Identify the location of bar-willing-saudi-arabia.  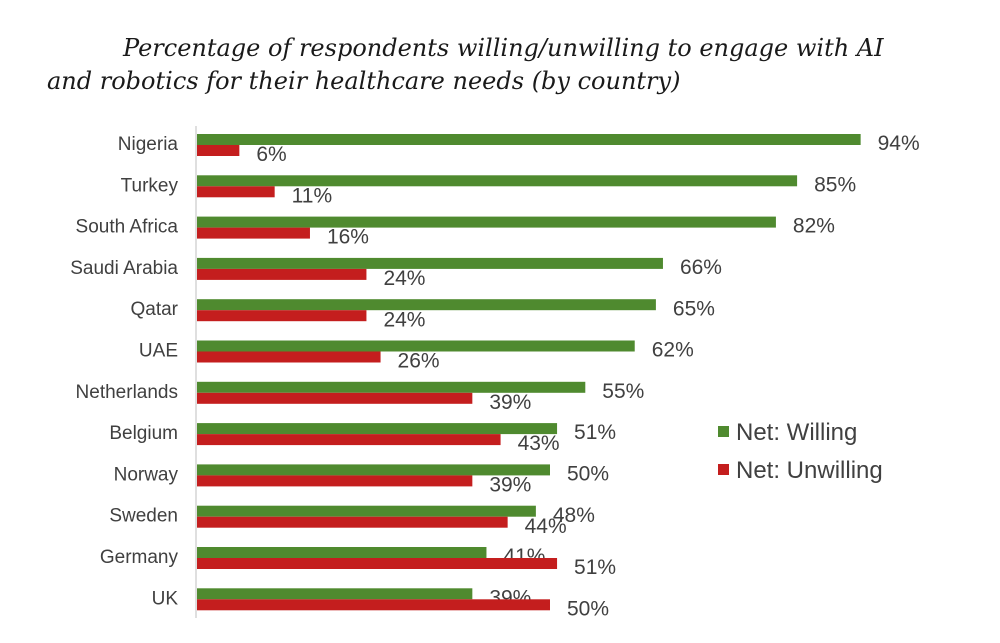
(430, 263).